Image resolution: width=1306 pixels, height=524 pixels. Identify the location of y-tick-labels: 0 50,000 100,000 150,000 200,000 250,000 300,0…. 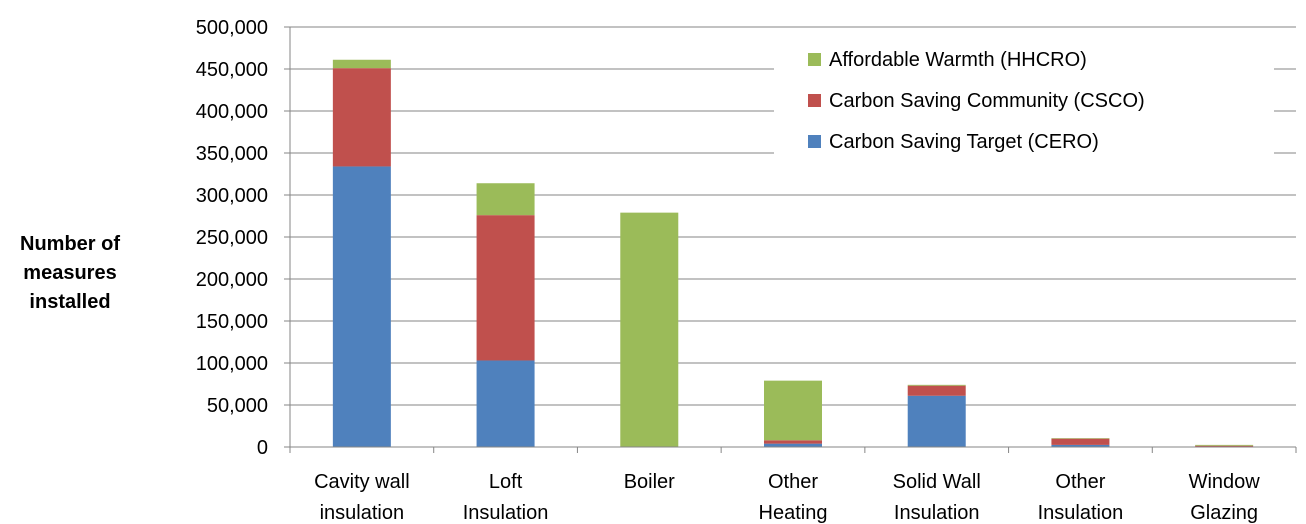
(232, 238).